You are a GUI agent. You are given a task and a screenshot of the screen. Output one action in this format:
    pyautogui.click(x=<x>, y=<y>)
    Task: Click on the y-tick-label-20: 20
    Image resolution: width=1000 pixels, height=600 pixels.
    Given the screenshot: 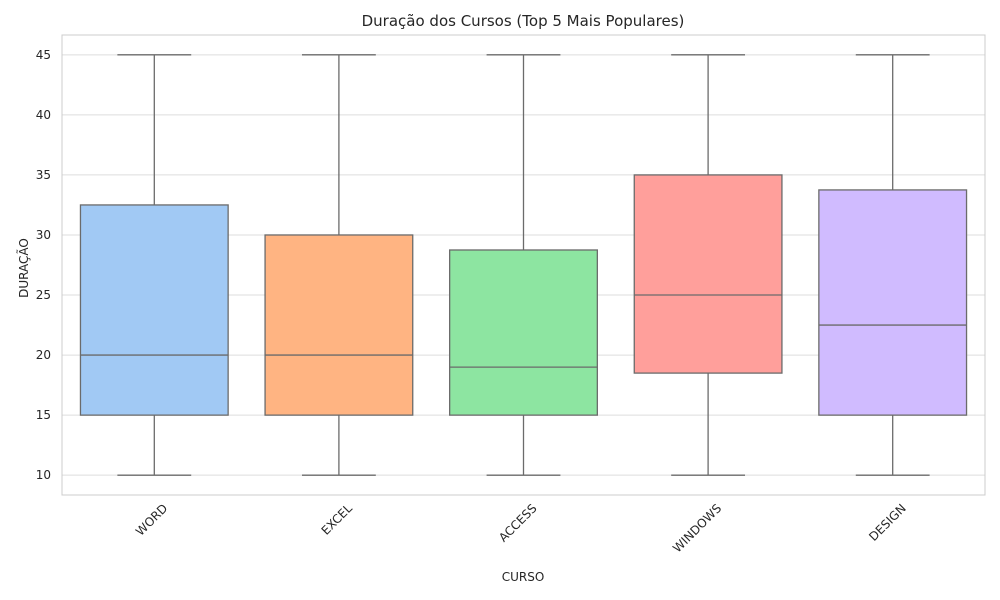 What is the action you would take?
    pyautogui.click(x=43, y=355)
    